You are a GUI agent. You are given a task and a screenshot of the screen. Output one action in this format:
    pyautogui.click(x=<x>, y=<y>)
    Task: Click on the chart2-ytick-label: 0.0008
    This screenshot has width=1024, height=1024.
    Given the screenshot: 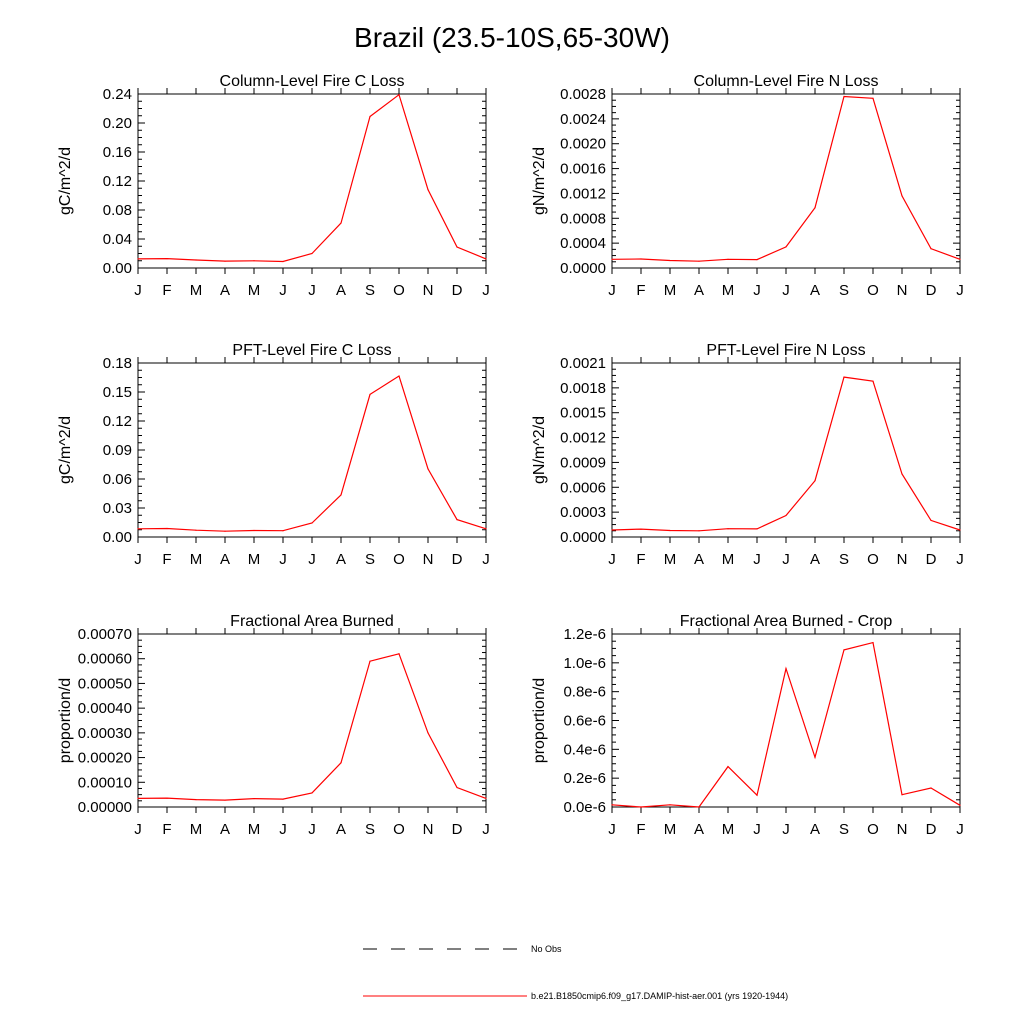 What is the action you would take?
    pyautogui.click(x=583, y=218)
    